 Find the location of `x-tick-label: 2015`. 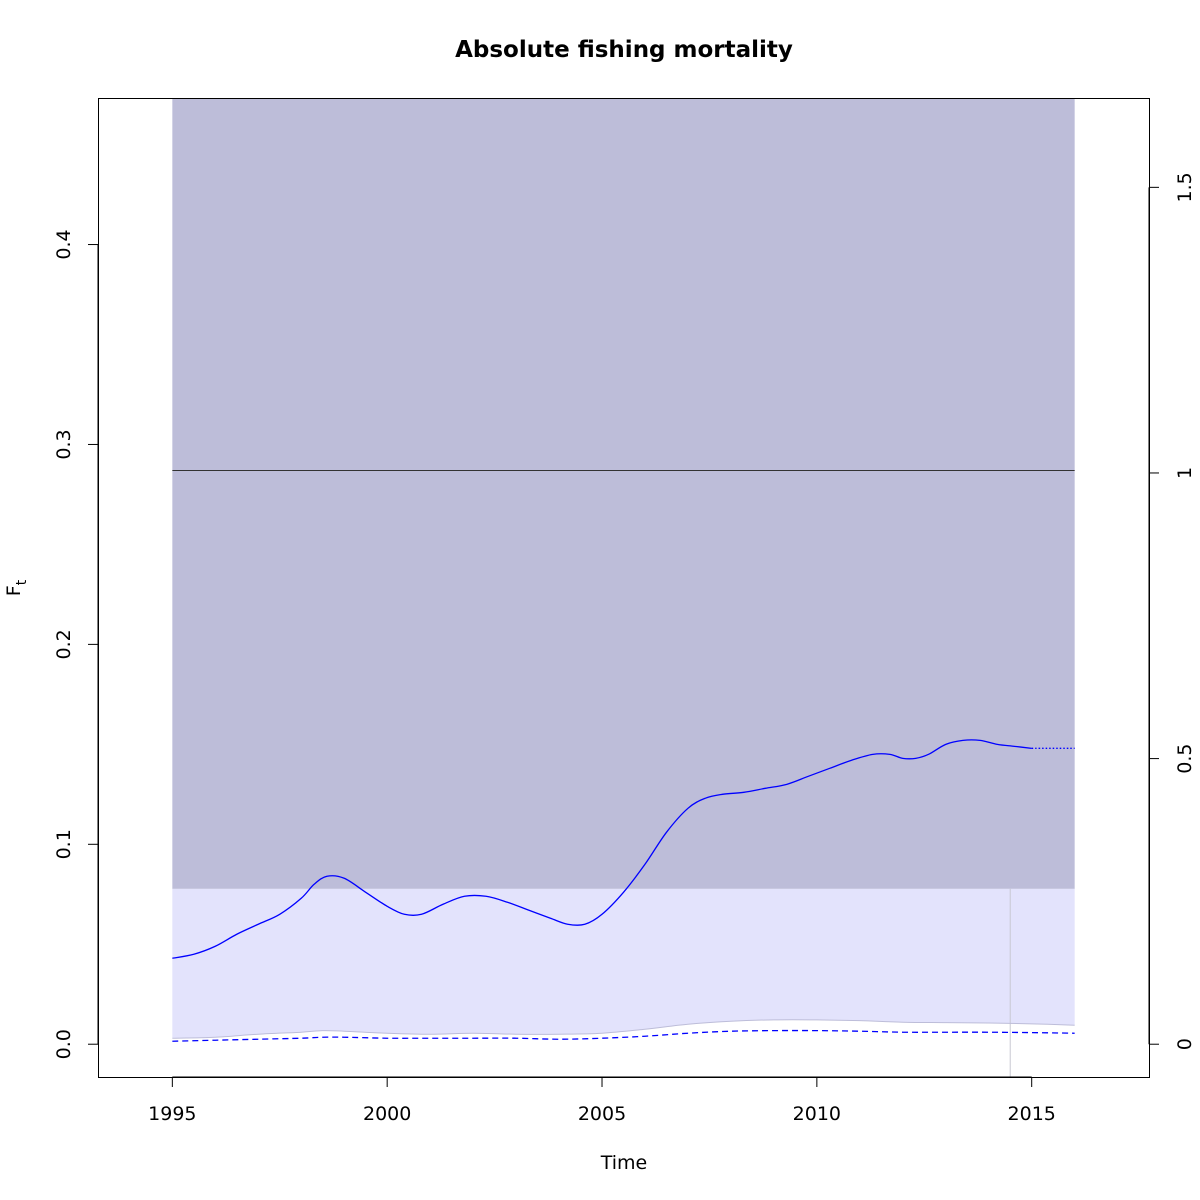

x-tick-label: 2015 is located at coordinates (1032, 1114).